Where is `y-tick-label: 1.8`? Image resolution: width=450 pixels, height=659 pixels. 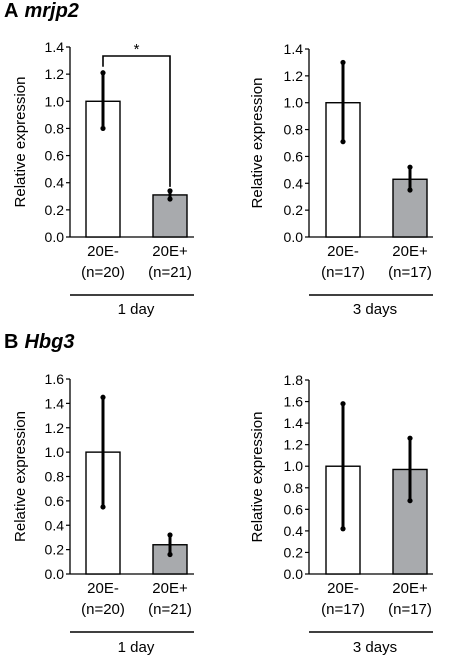
y-tick-label: 1.8 is located at coordinates (294, 380).